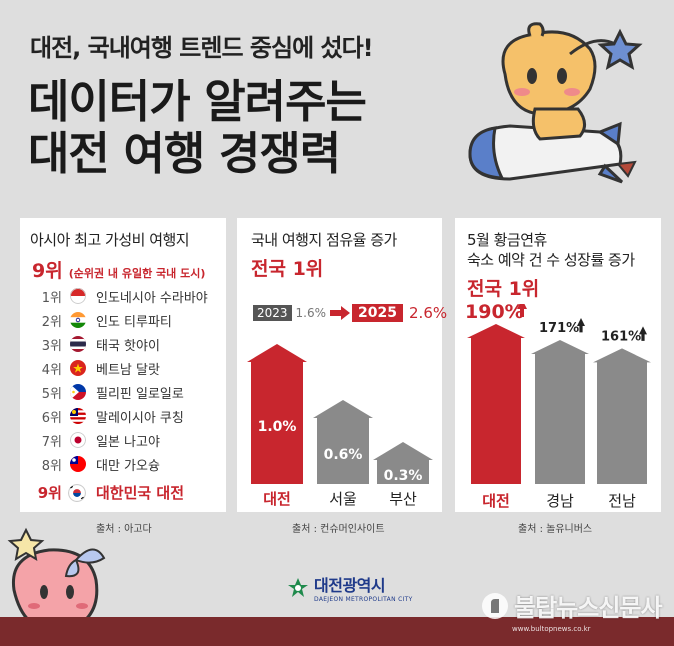 This screenshot has width=674, height=646. I want to click on vietnam-flag-icon, so click(78, 368).